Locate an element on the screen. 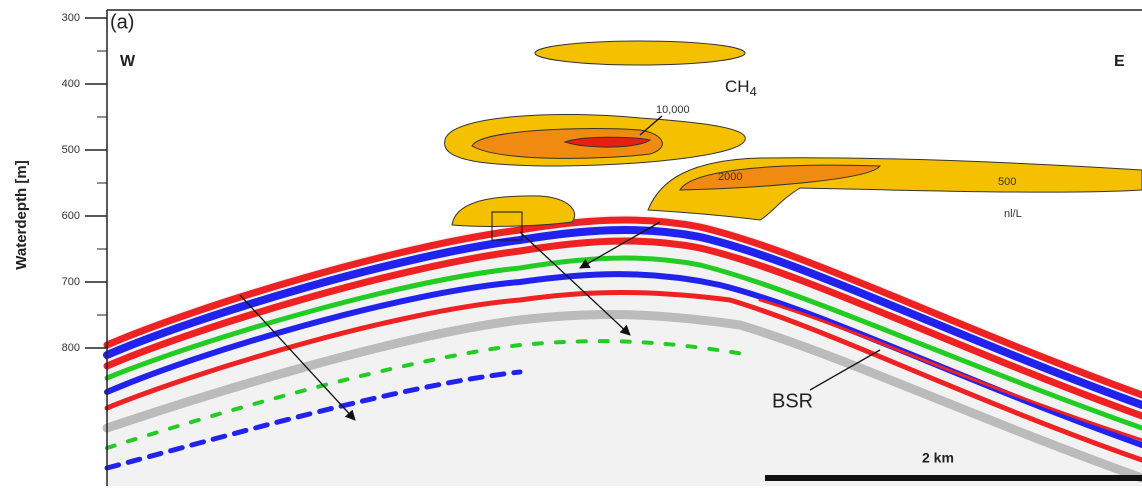 This screenshot has width=1142, height=491. contour-label: 2000 is located at coordinates (730, 177).